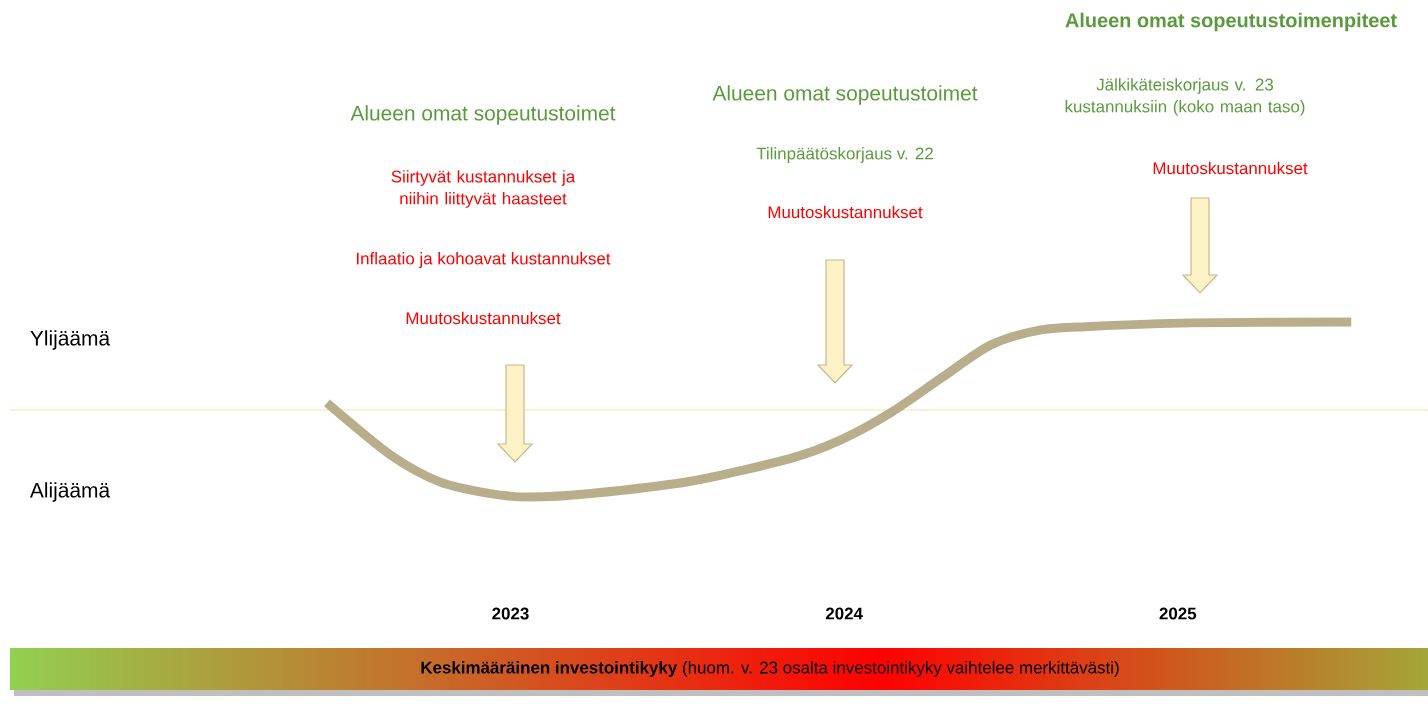  What do you see at coordinates (1178, 613) in the screenshot?
I see `x-tick-label: 2025` at bounding box center [1178, 613].